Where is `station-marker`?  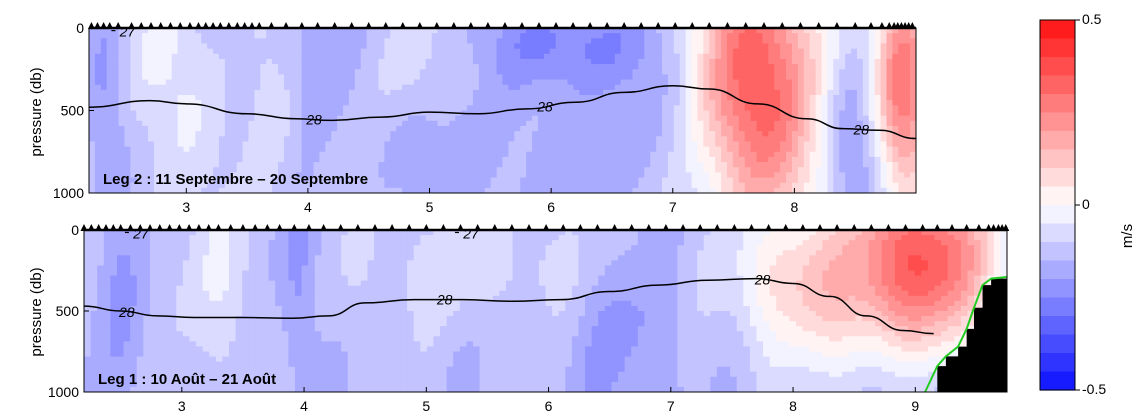 station-marker is located at coordinates (213, 25).